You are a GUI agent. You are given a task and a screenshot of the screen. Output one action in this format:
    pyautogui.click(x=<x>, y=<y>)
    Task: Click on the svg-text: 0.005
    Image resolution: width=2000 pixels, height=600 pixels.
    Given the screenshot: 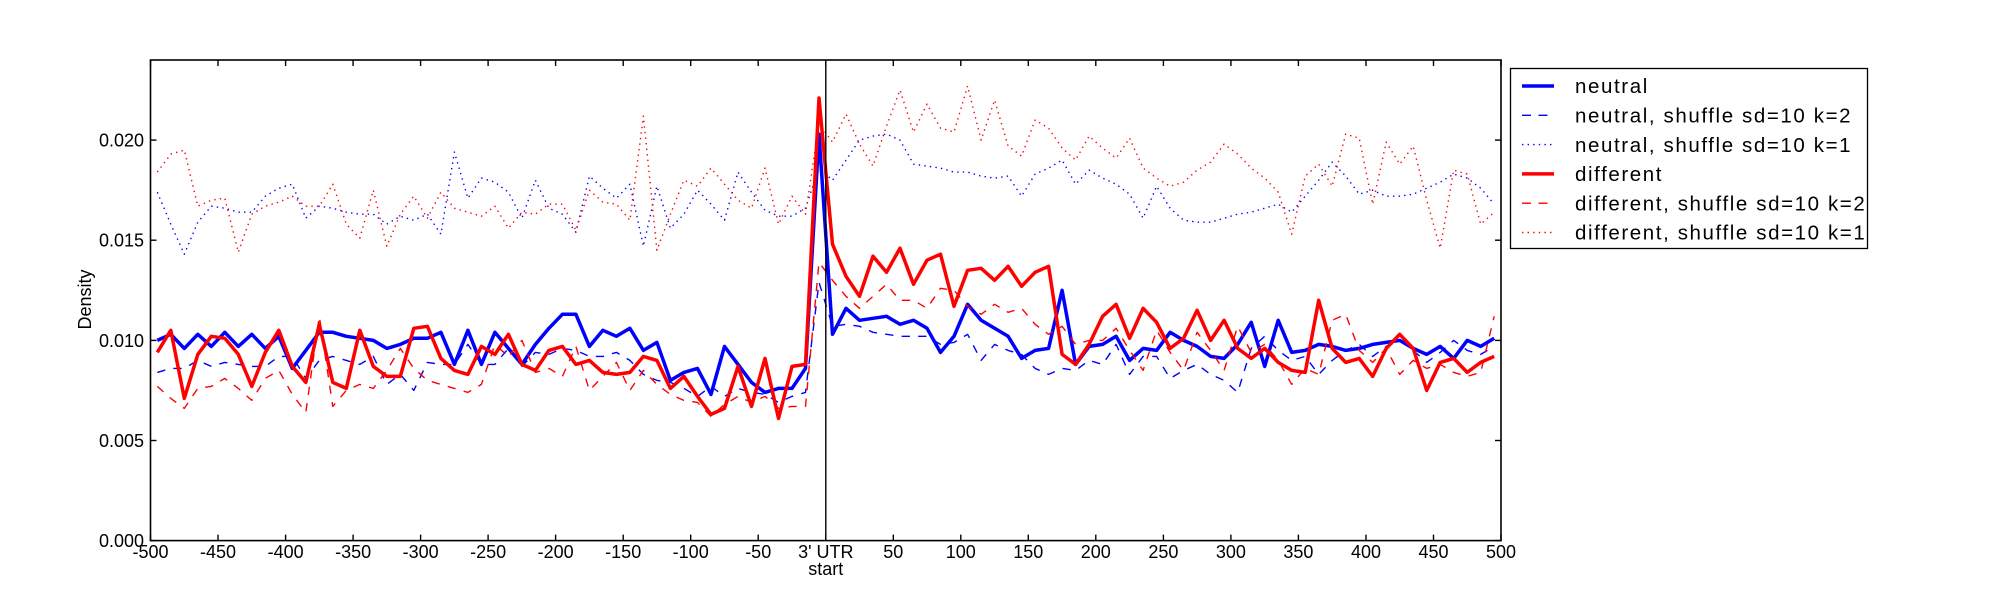 What is the action you would take?
    pyautogui.click(x=121, y=441)
    